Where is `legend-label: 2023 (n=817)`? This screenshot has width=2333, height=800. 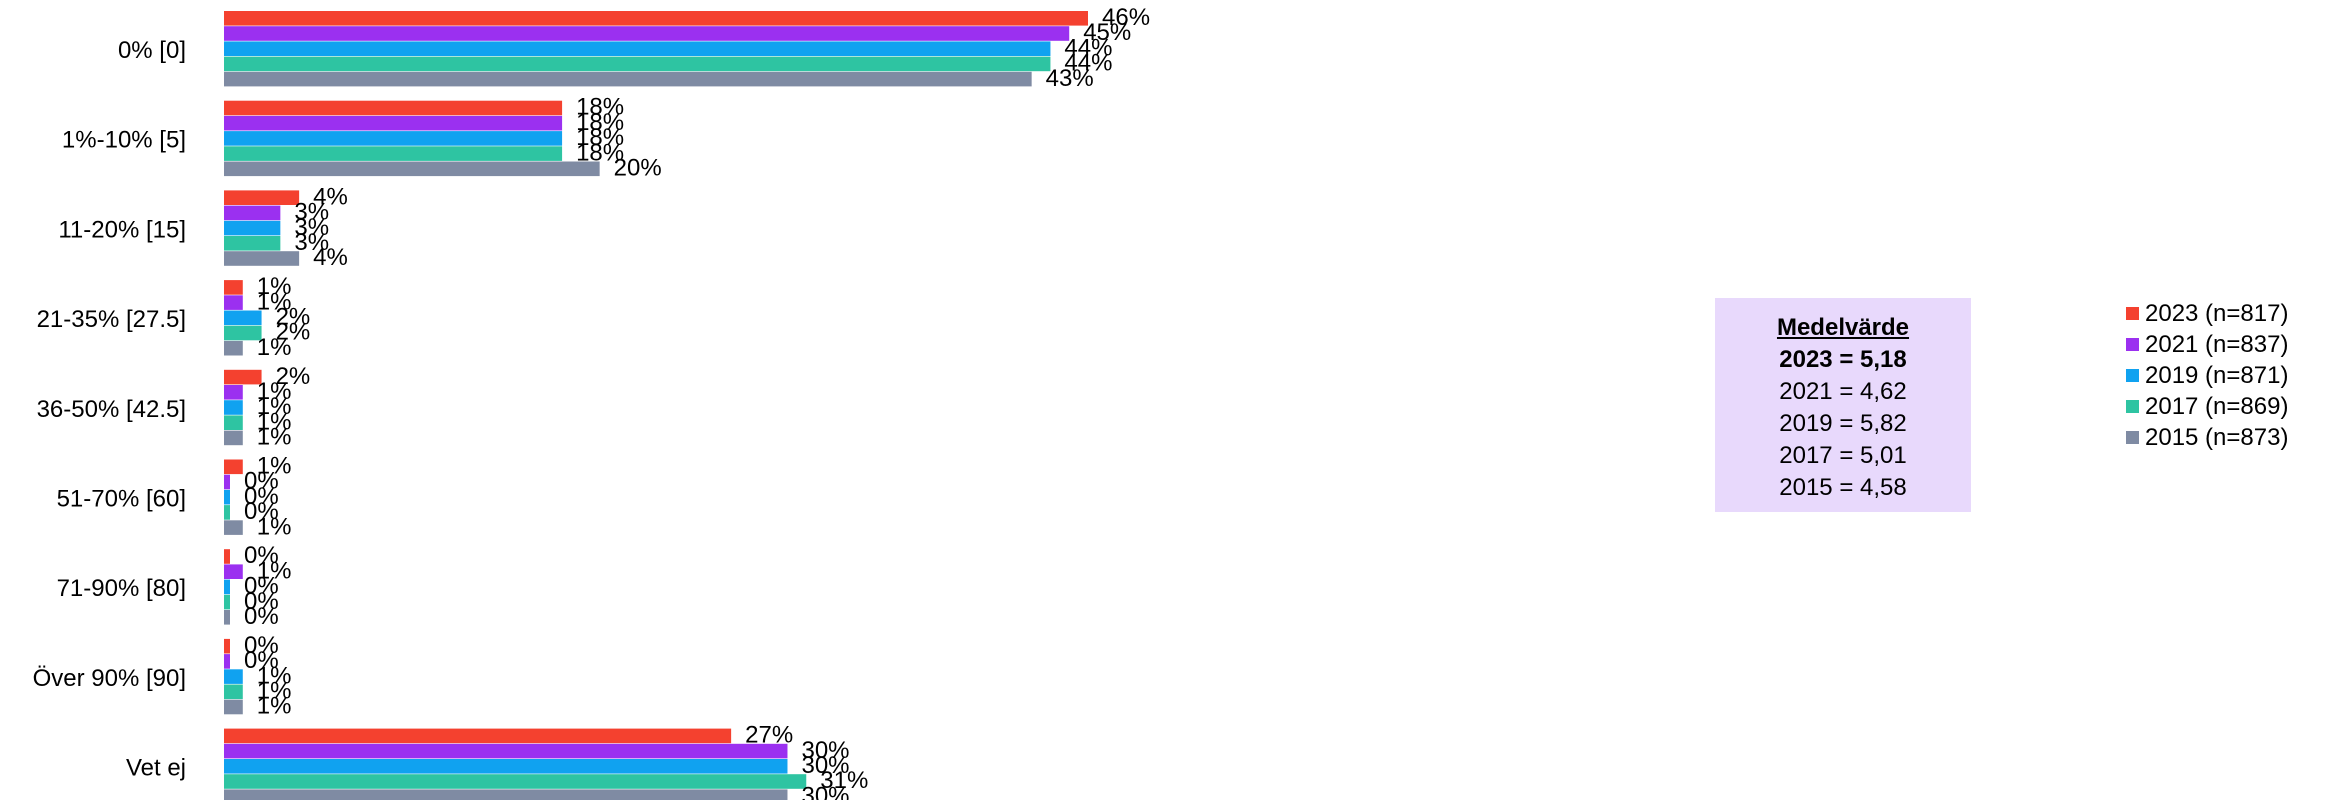
legend-label: 2023 (n=817) is located at coordinates (2217, 313).